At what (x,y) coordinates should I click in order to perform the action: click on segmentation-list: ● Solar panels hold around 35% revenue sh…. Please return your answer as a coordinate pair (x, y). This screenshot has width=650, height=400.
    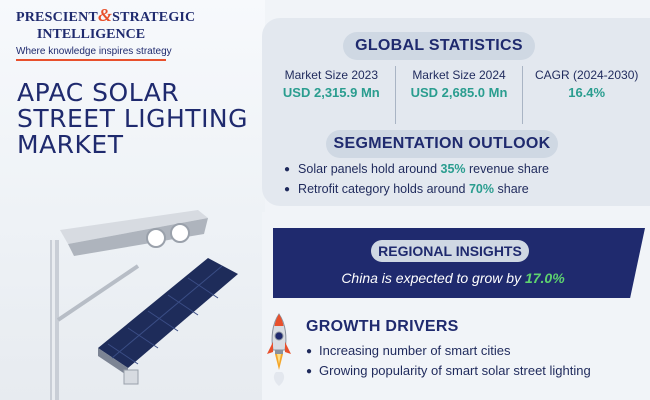
    Looking at the image, I should click on (464, 182).